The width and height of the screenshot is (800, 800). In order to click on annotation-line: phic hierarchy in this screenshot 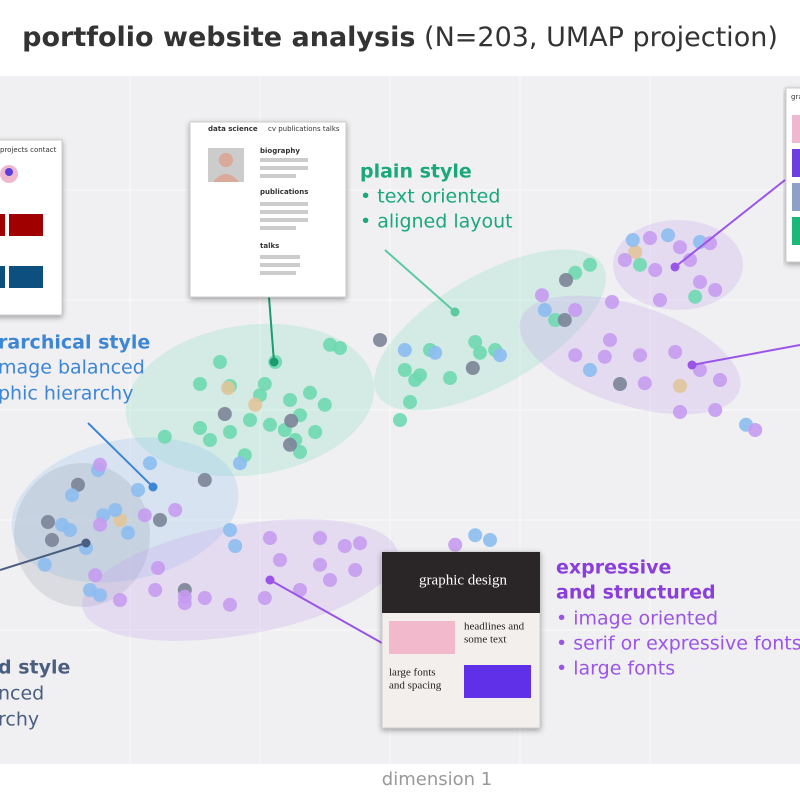, I will do `click(66, 394)`.